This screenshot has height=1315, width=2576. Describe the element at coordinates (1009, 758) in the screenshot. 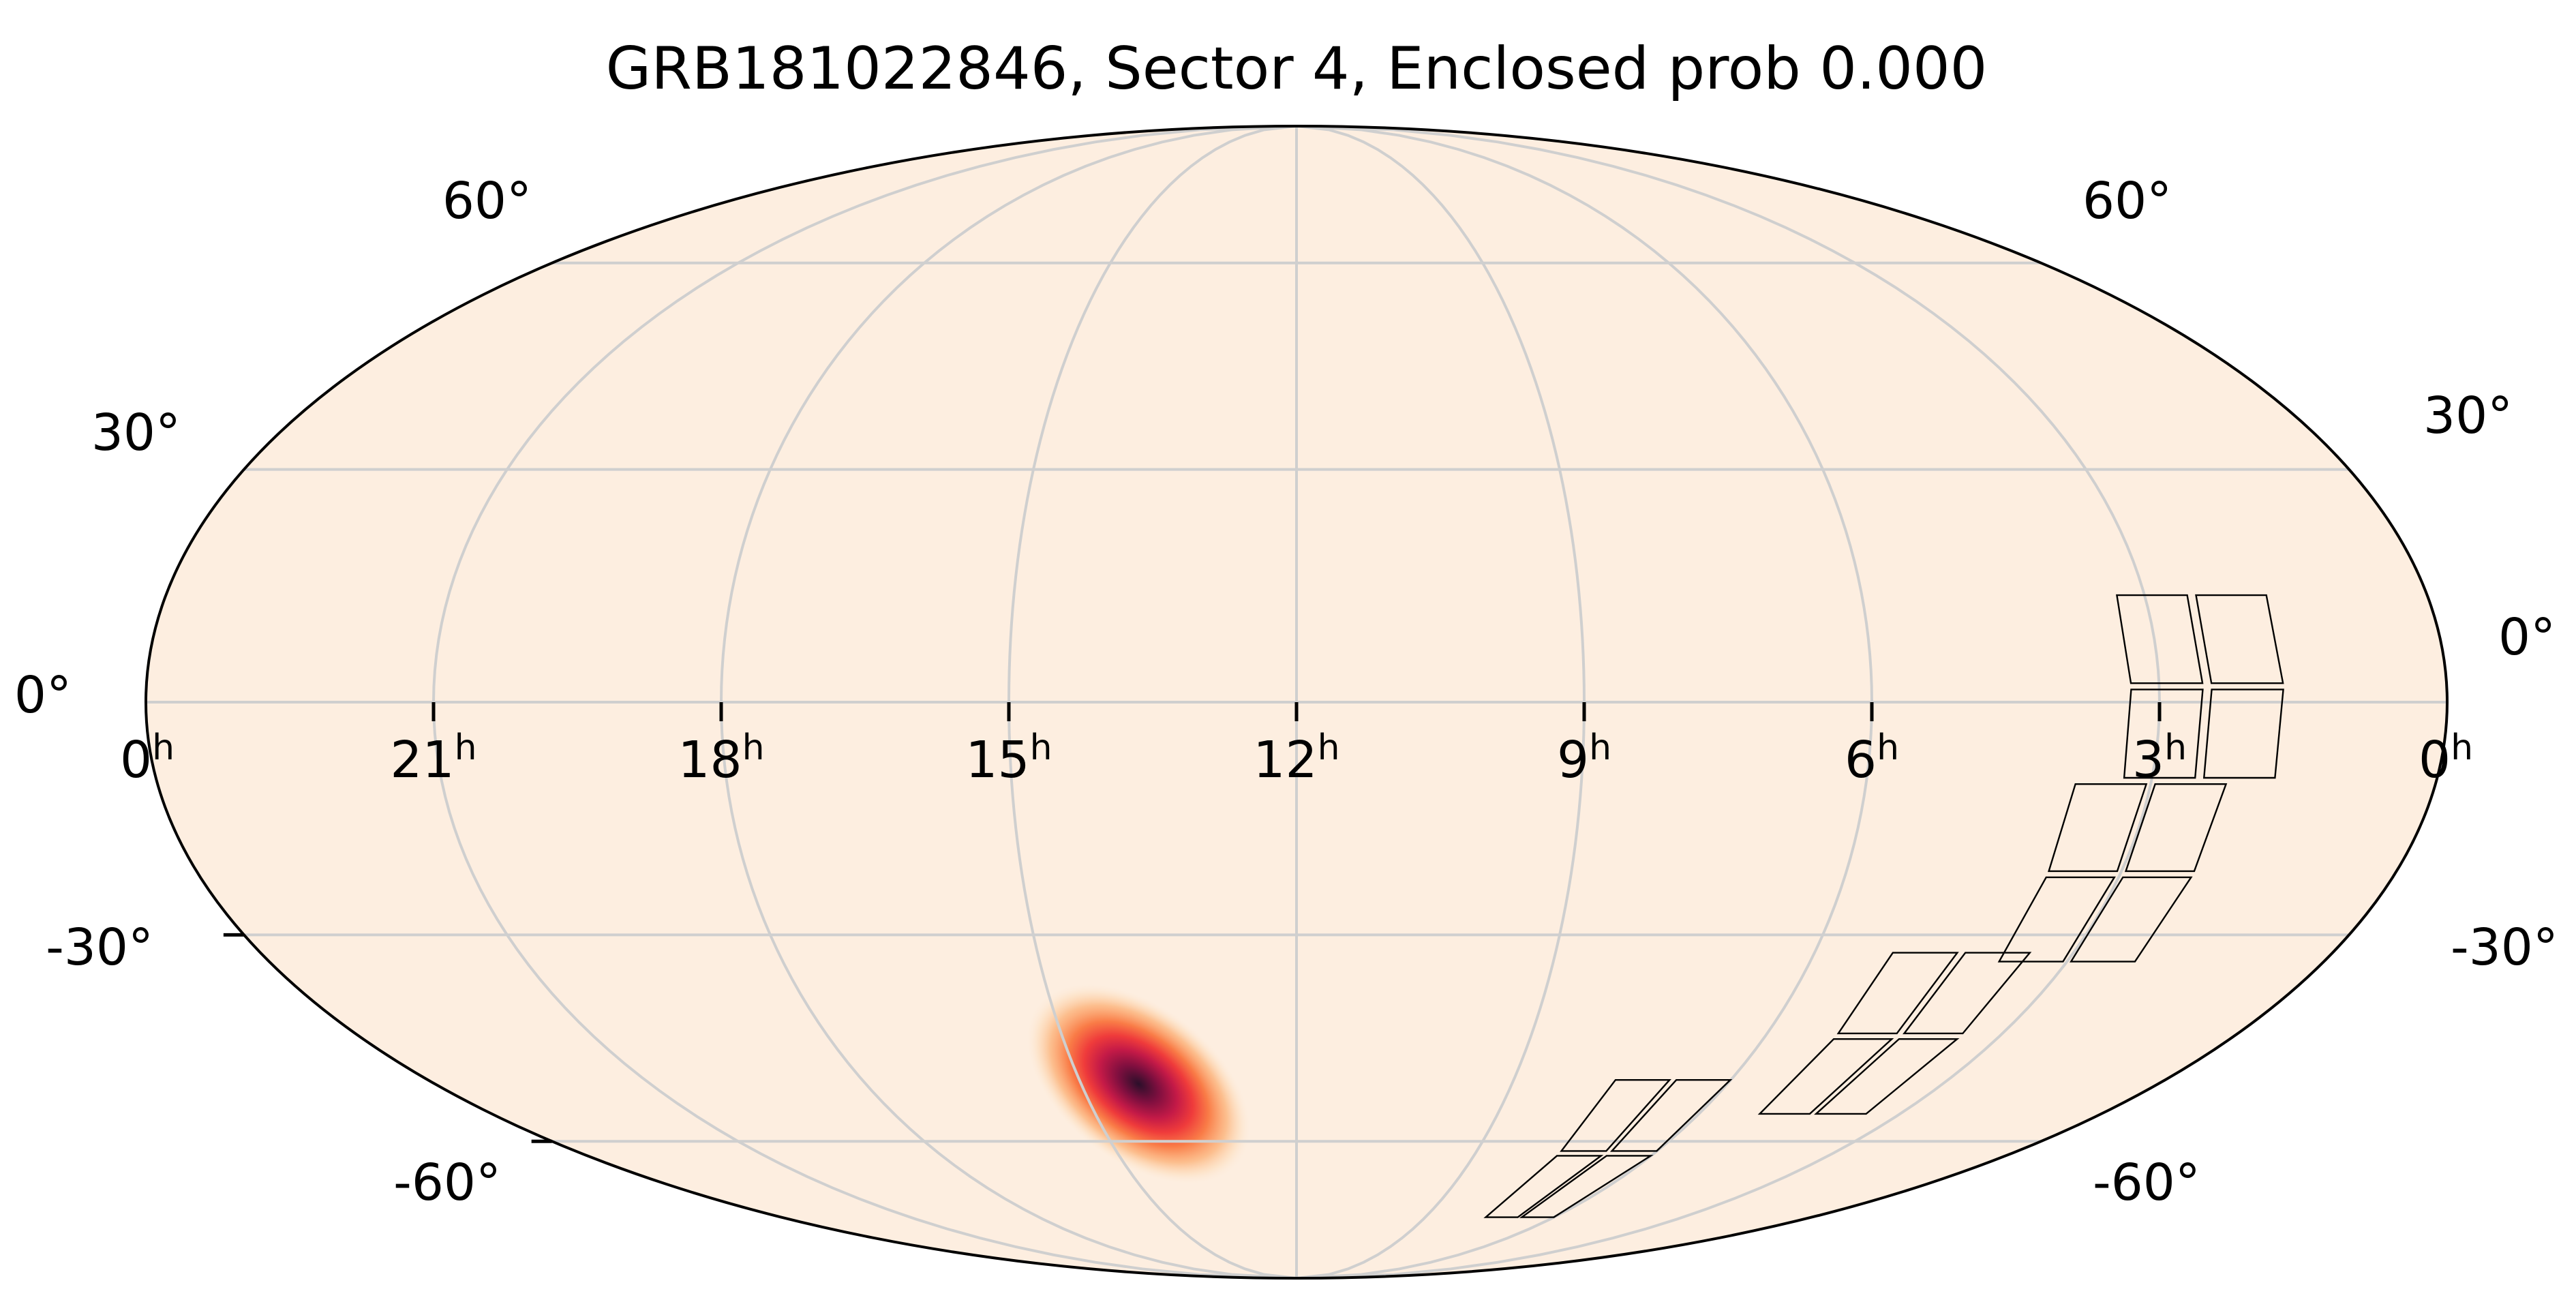

I see `ra-tick-label: 15h` at that location.